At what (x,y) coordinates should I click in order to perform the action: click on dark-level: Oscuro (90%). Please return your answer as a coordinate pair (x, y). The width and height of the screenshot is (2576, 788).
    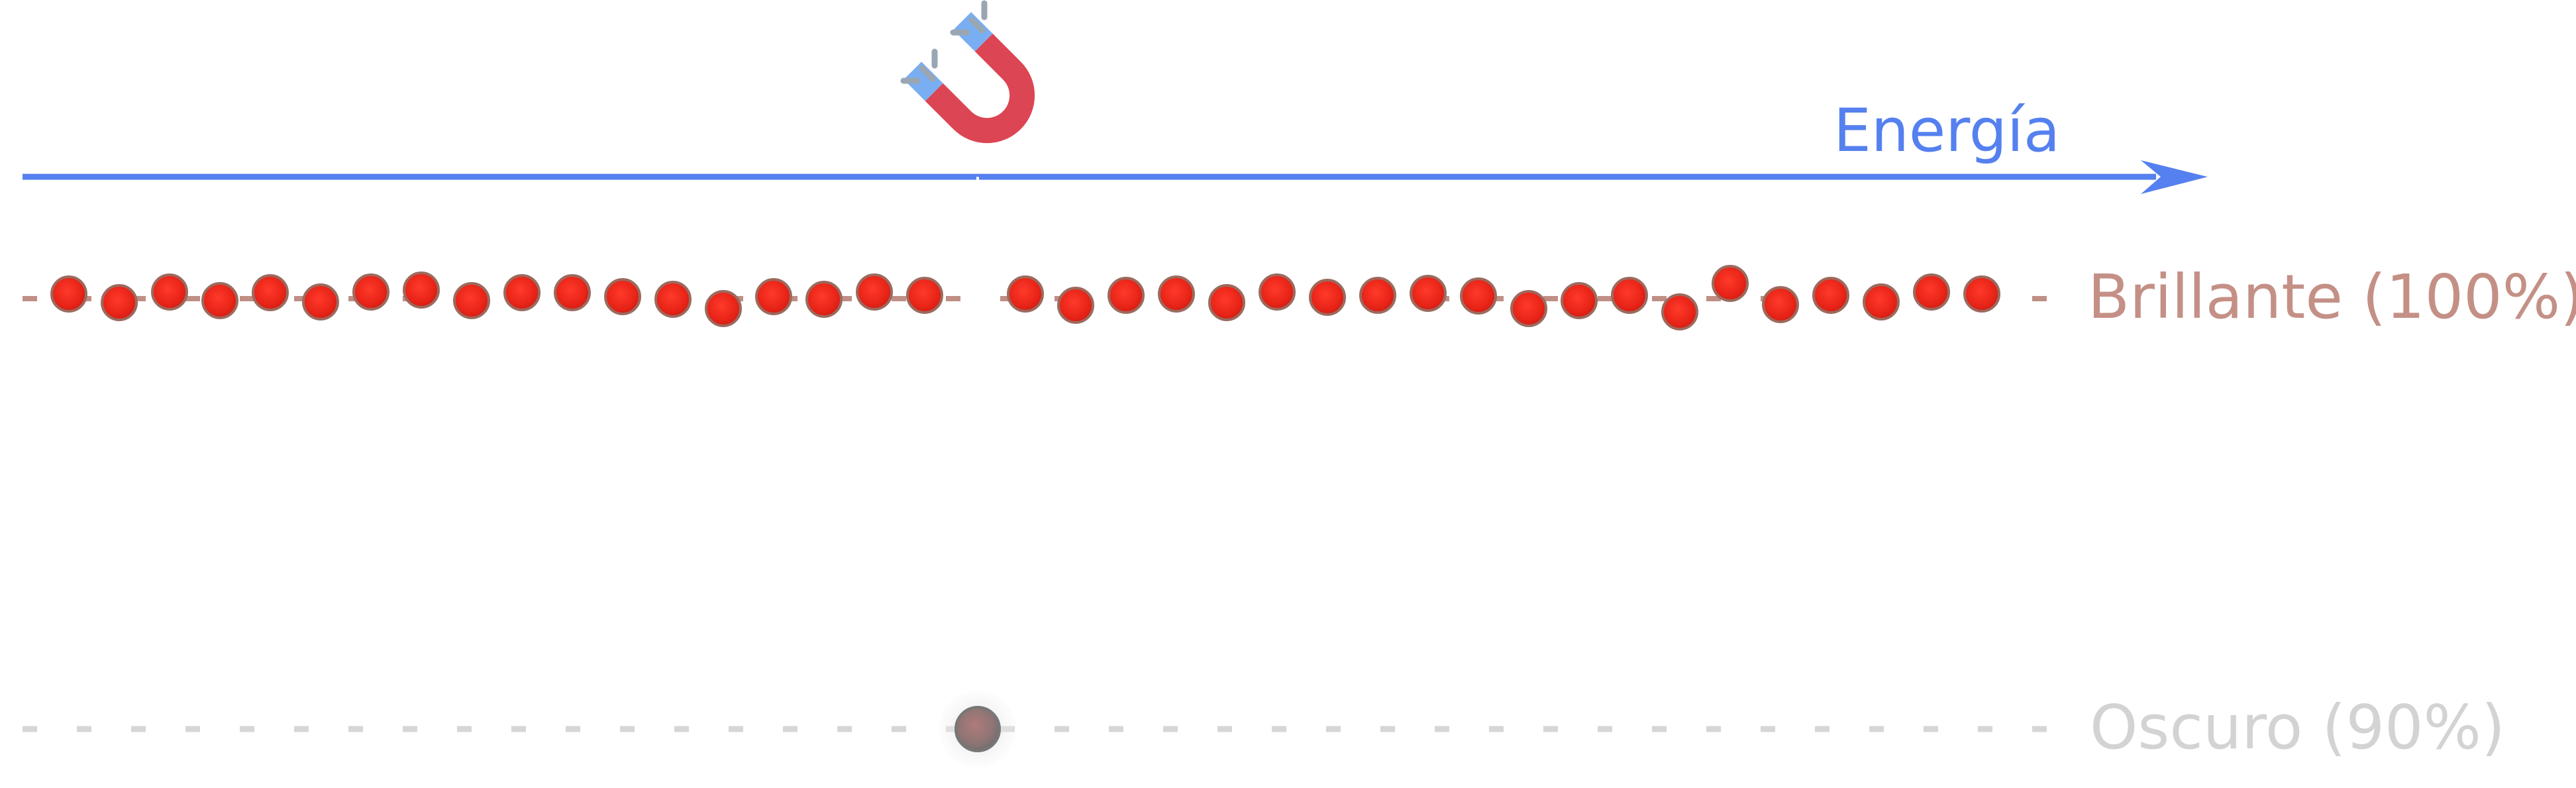
    Looking at the image, I should click on (1264, 729).